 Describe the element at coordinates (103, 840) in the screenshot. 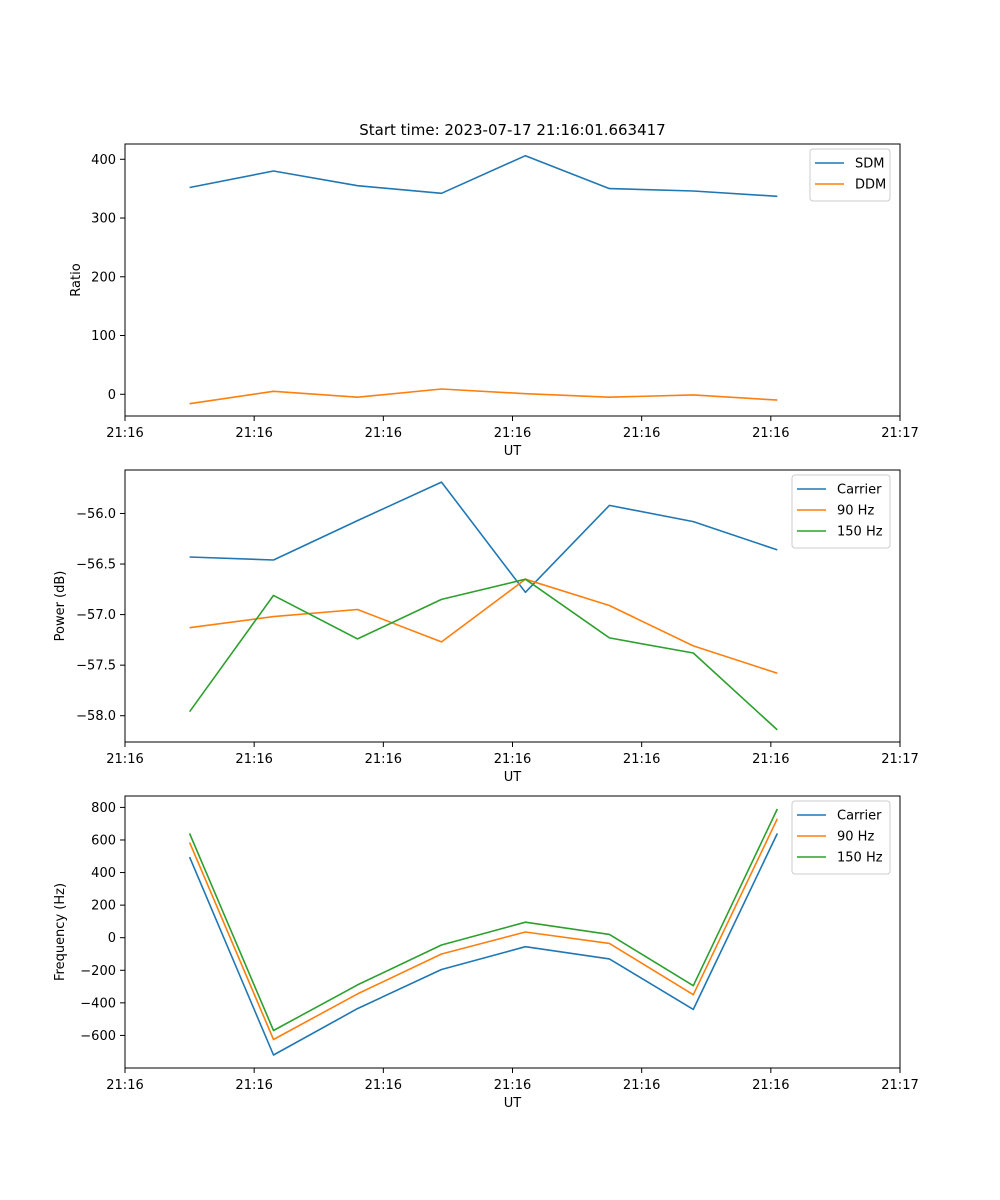

I see `y-tick-label: 600` at that location.